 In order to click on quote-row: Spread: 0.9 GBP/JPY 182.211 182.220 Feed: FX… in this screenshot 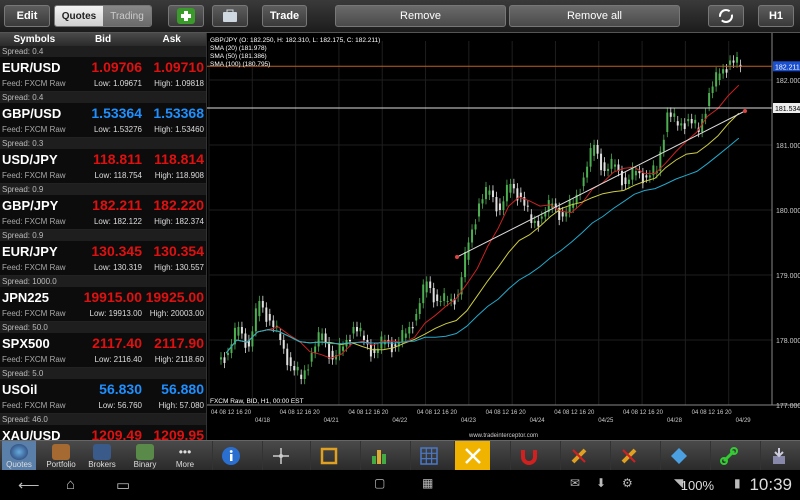, I will do `click(103, 207)`.